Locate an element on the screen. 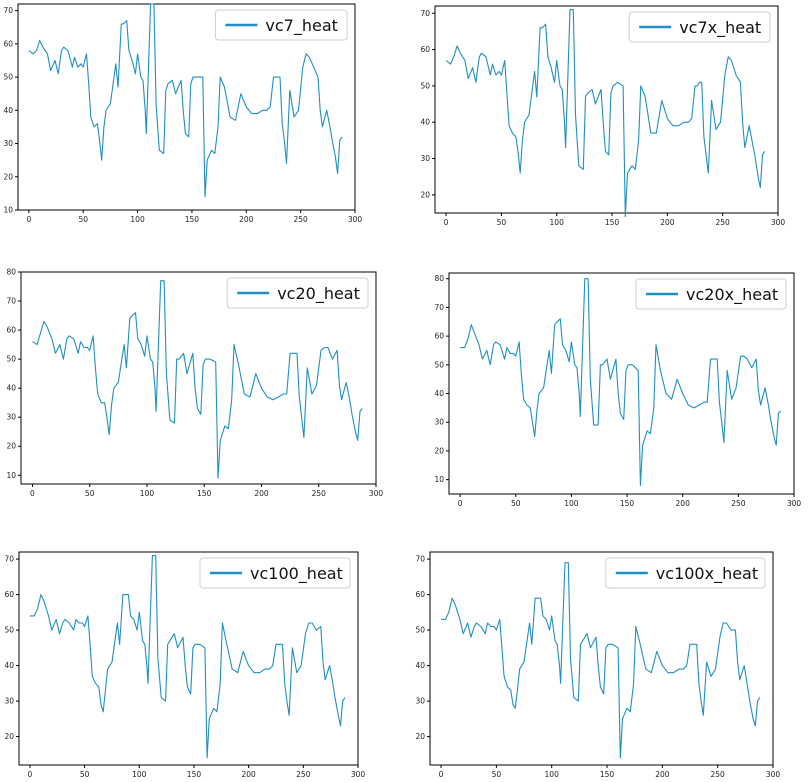  chart-panel-vc100-heat: 0 50 100 150 200 250 300 20 30 40 50 60 70 vc100_heat is located at coordinates (197, 663).